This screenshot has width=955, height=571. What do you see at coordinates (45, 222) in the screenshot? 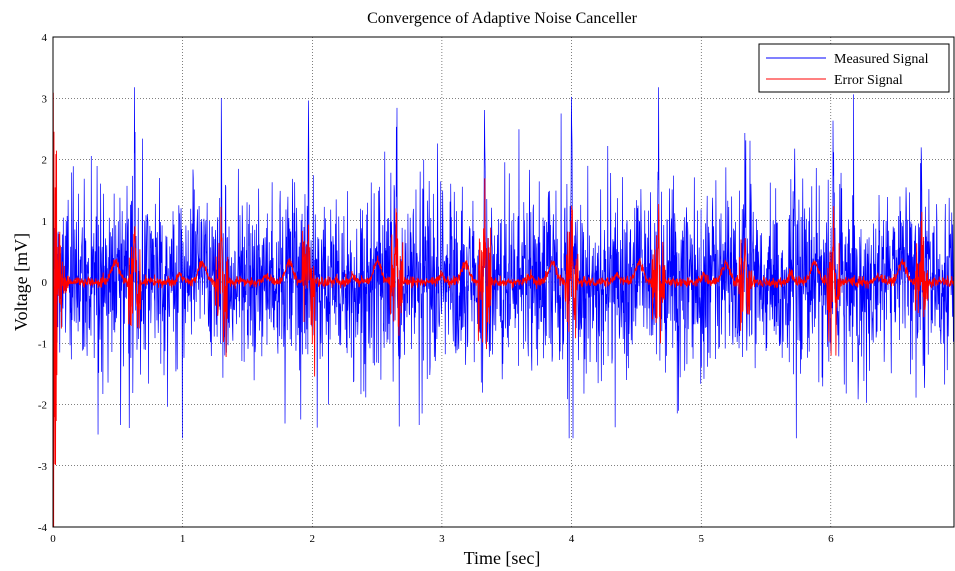
I see `y-tick-label: 1` at bounding box center [45, 222].